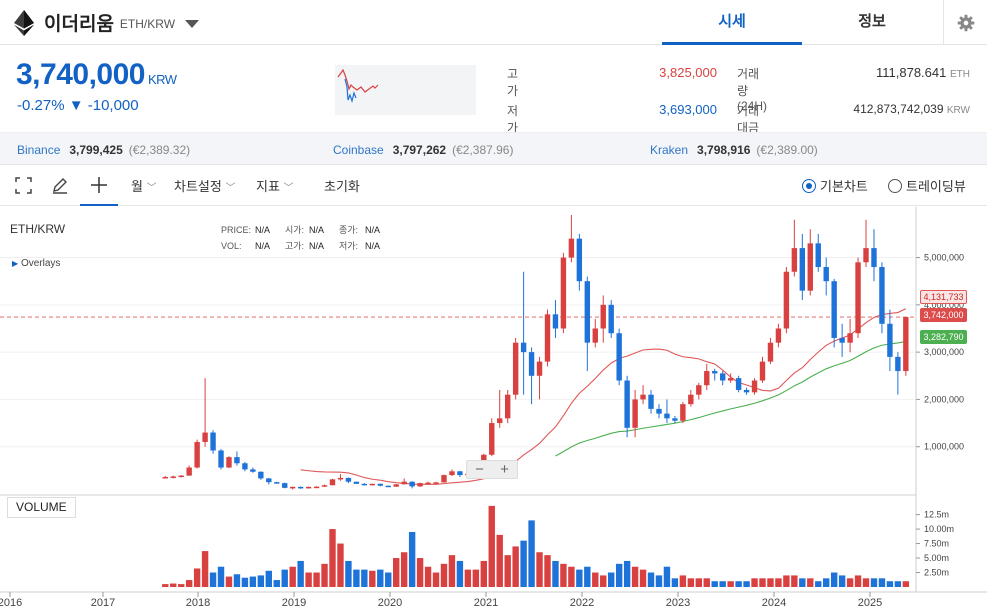 The height and width of the screenshot is (609, 987). What do you see at coordinates (513, 82) in the screenshot?
I see `high-label: 고가` at bounding box center [513, 82].